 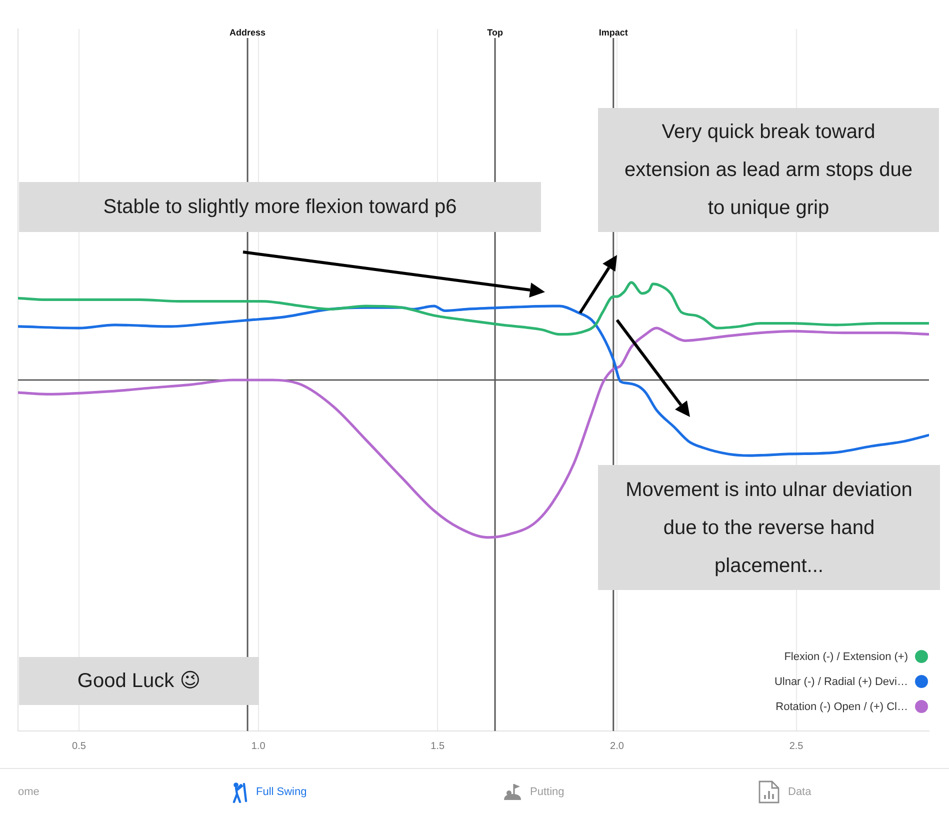 What do you see at coordinates (248, 32) in the screenshot?
I see `ref-line-label: Address` at bounding box center [248, 32].